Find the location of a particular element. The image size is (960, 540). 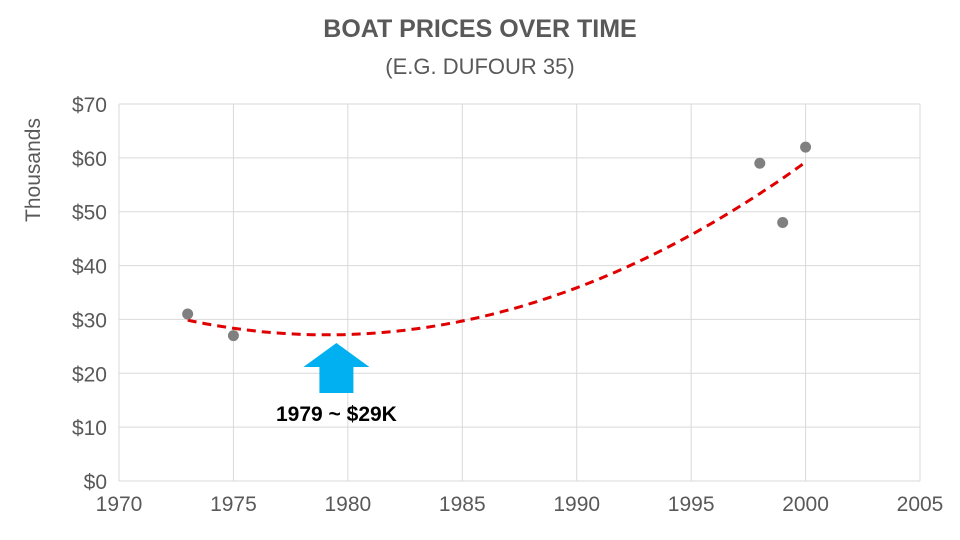

y-tick-label: $40 is located at coordinates (89, 267).